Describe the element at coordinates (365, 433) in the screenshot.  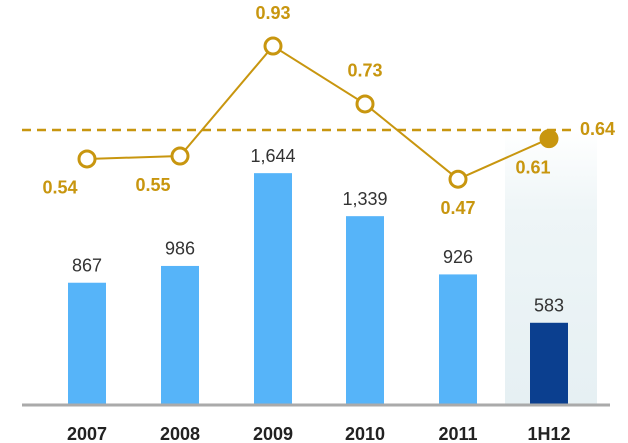
I see `x-tick-label: 2010` at that location.